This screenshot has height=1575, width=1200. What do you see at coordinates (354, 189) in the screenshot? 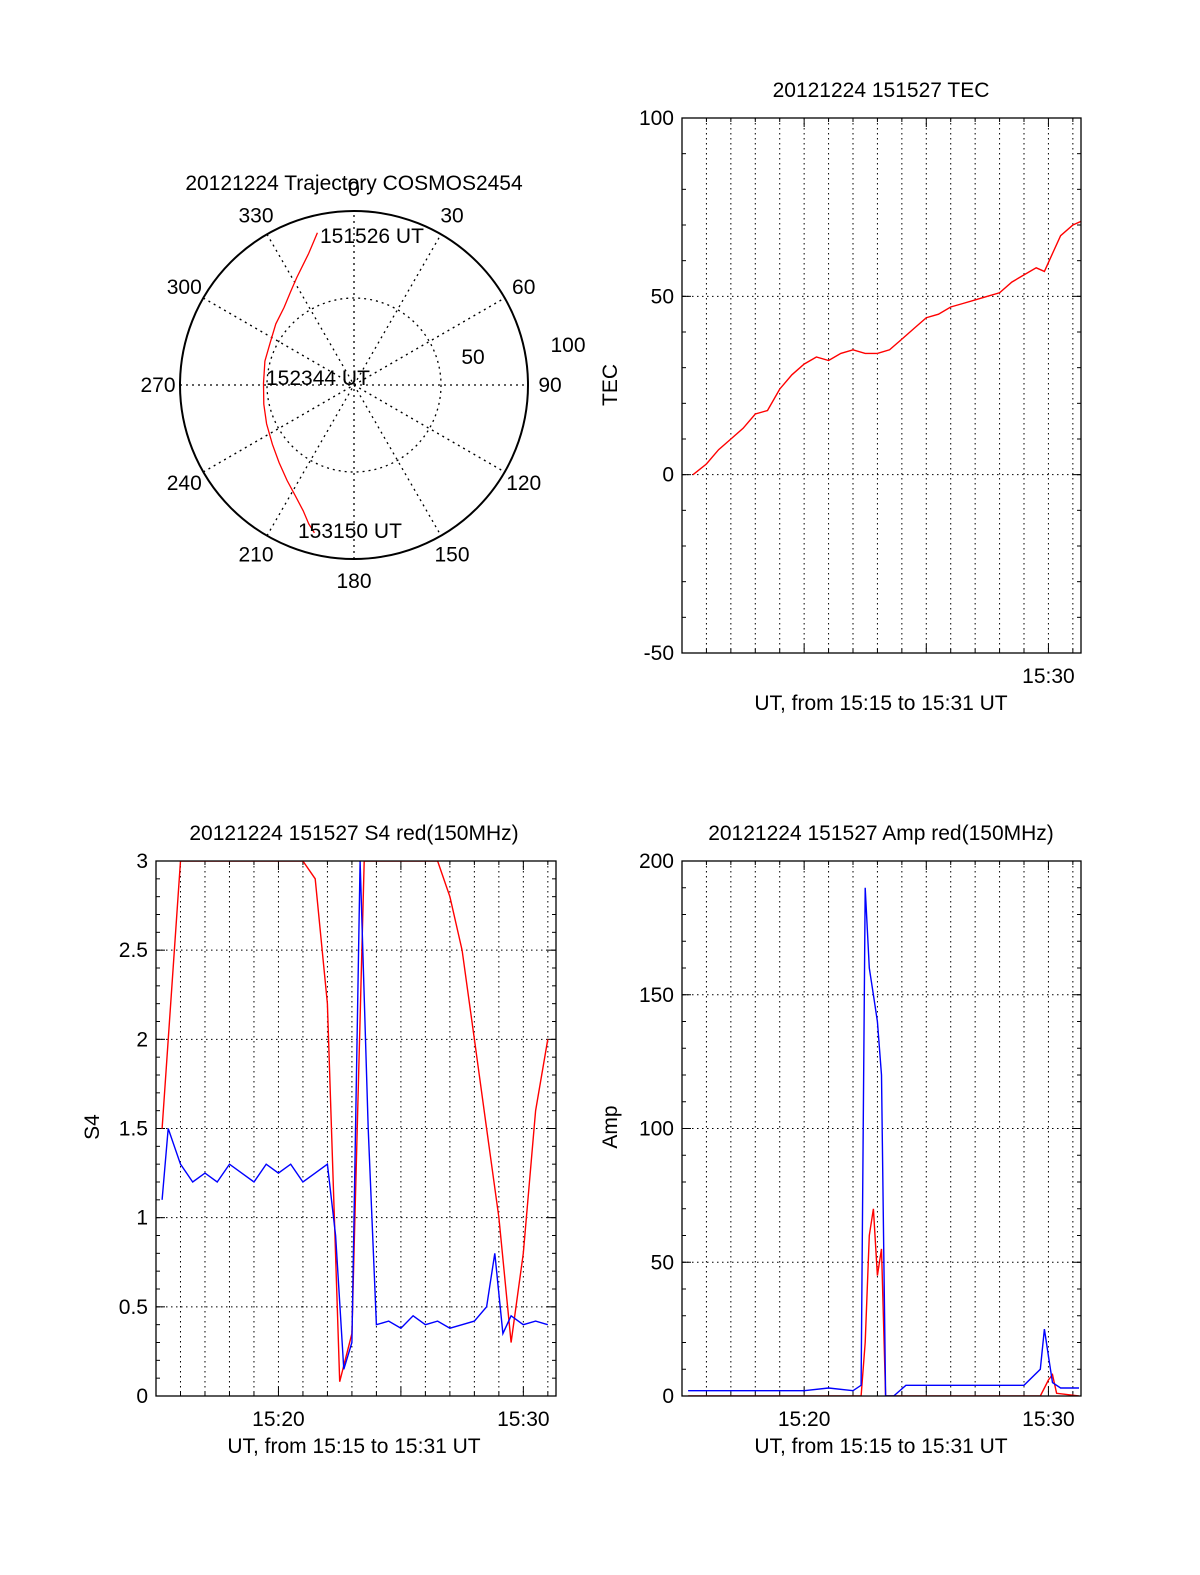
I see `polar-azimuth-label: 0` at bounding box center [354, 189].